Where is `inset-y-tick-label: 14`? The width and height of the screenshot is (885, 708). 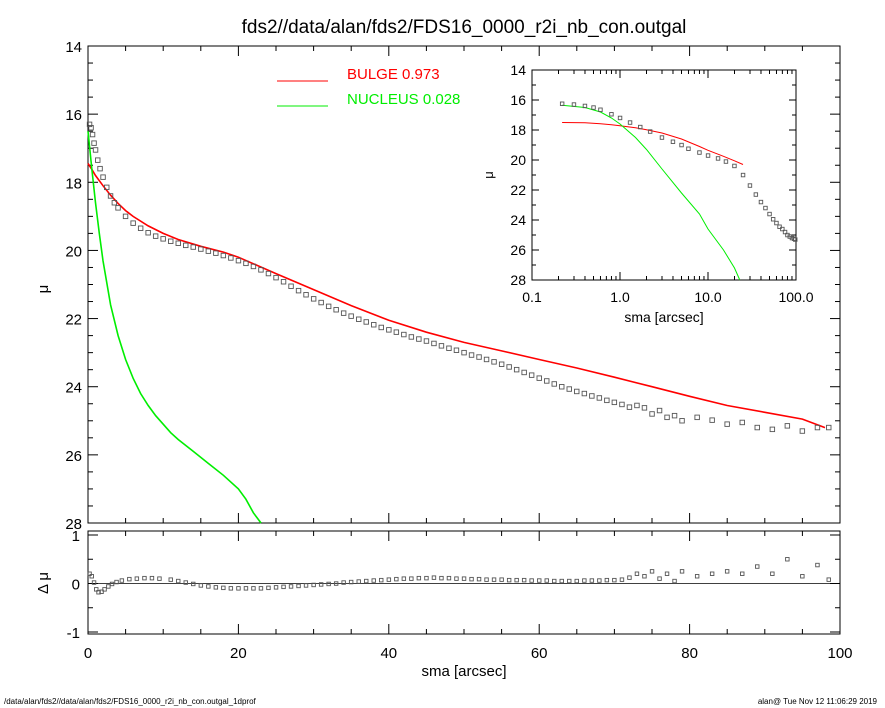
inset-y-tick-label: 14 is located at coordinates (518, 70).